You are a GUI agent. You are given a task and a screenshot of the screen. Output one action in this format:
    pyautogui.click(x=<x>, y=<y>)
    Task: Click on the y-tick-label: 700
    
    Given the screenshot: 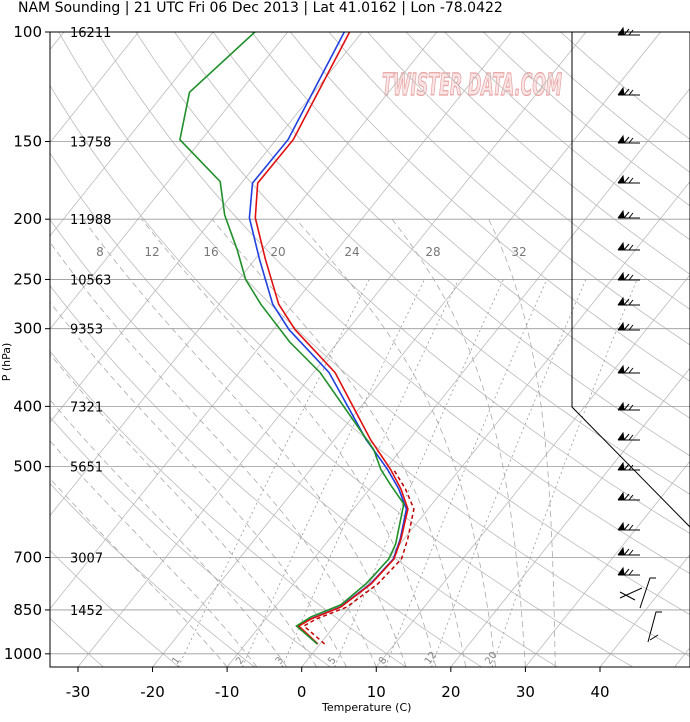 What is the action you would take?
    pyautogui.click(x=27, y=558)
    